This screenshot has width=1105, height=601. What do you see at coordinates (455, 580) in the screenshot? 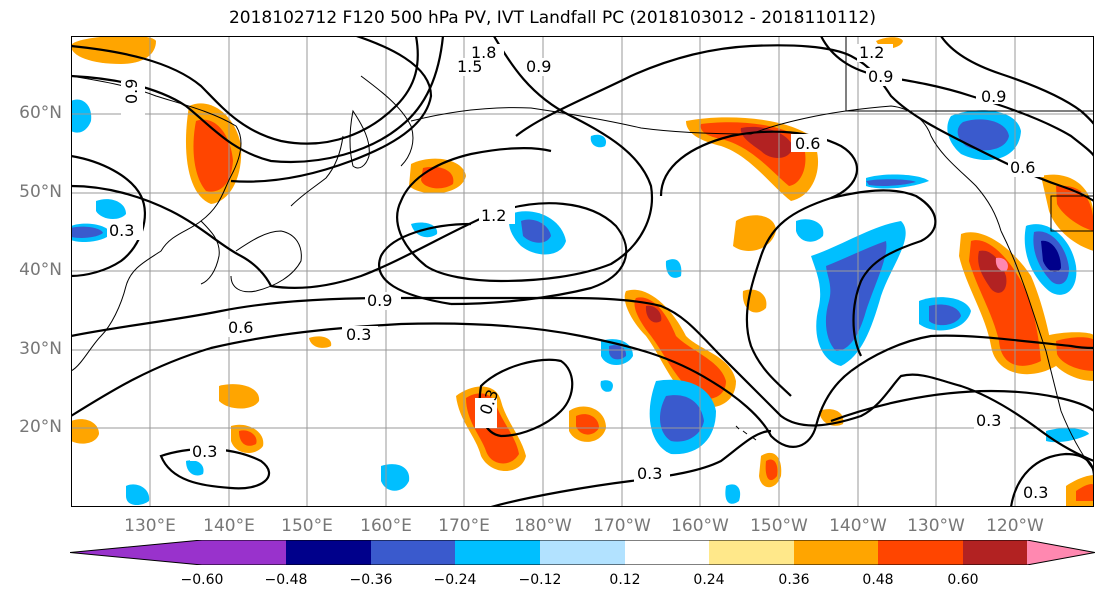
I see `colorbar-tick-label: −0.24` at bounding box center [455, 580].